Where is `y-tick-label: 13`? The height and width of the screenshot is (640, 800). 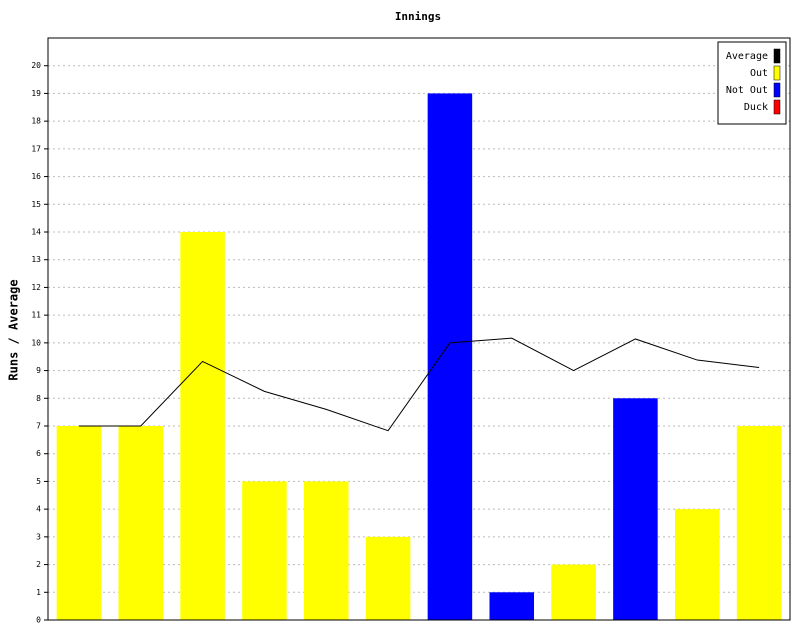
y-tick-label: 13 is located at coordinates (36, 259).